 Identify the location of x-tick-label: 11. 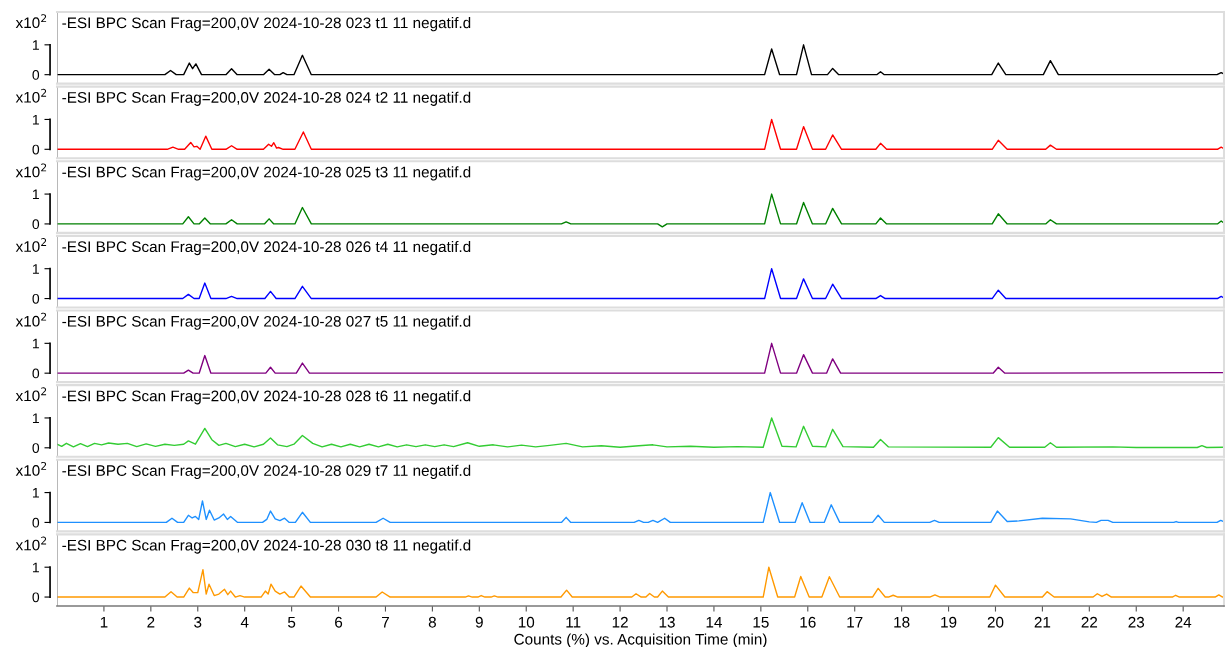
(573, 622).